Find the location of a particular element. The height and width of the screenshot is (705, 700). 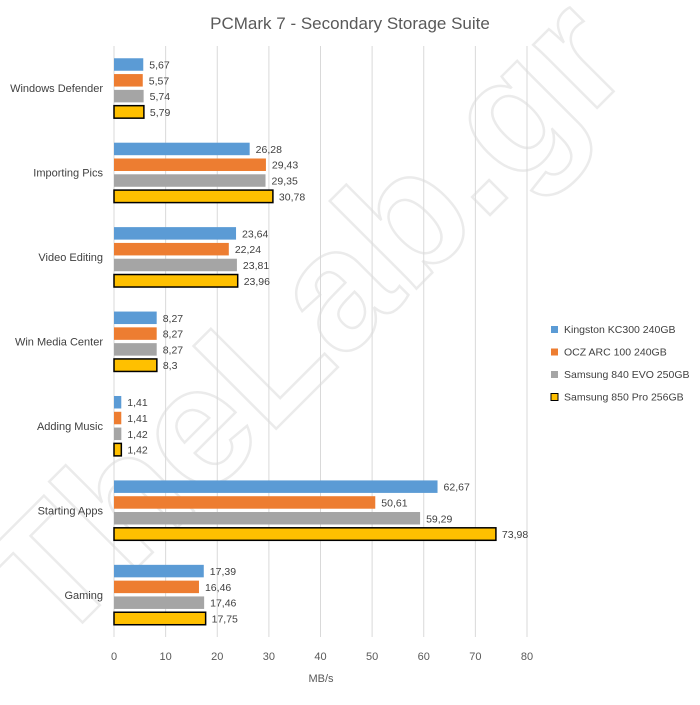

data-label: 17,46 is located at coordinates (223, 604).